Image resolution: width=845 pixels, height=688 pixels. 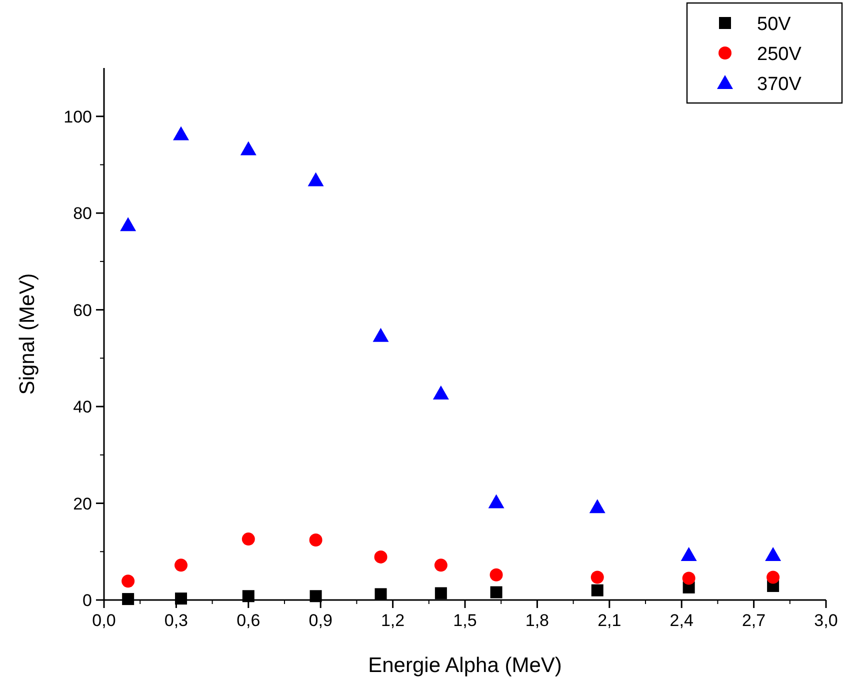 I want to click on x-tick-label: 3,0, so click(x=826, y=620).